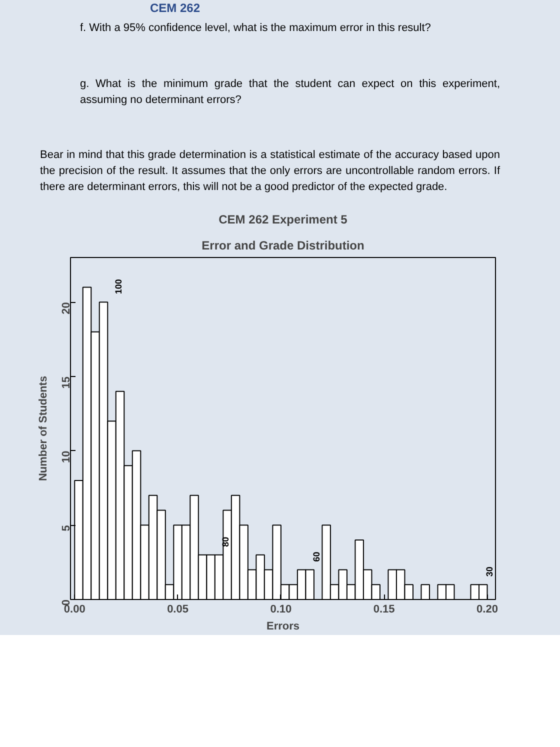 The width and height of the screenshot is (560, 747). What do you see at coordinates (283, 626) in the screenshot?
I see `x-axis-title: Errors` at bounding box center [283, 626].